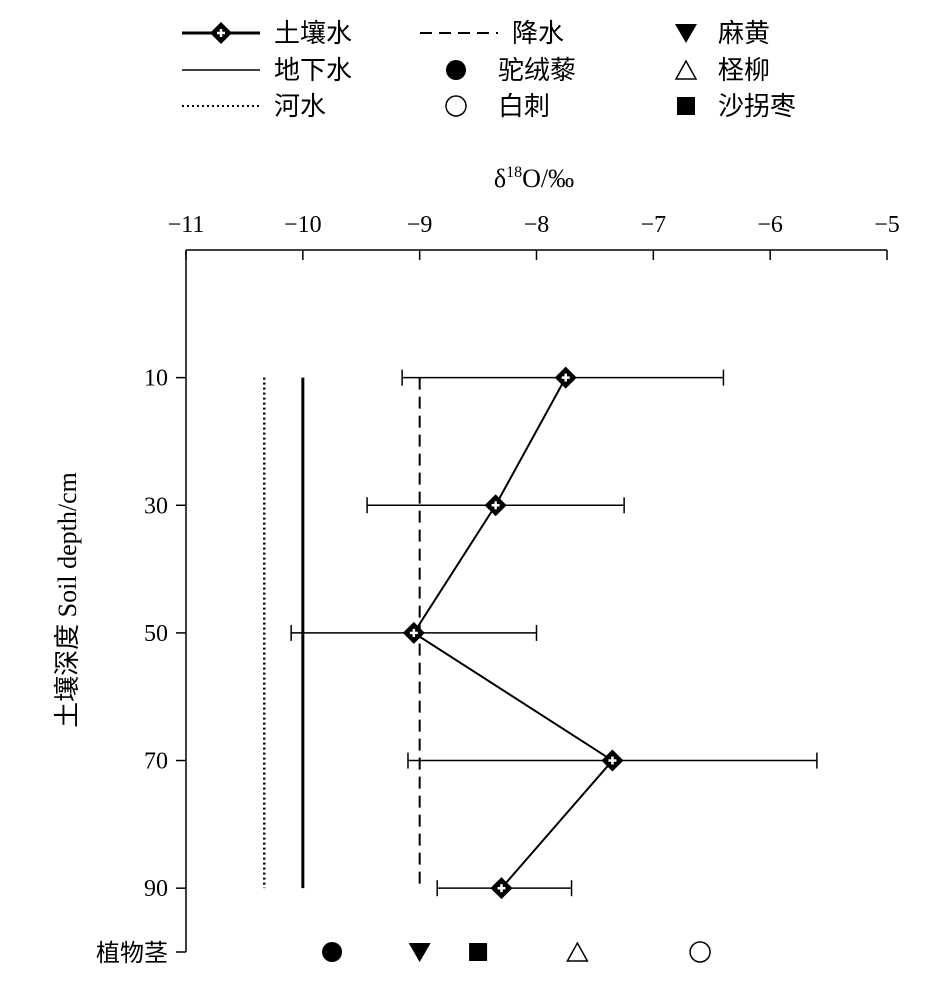  I want to click on x-axis-title-main: δ, so click(500, 178).